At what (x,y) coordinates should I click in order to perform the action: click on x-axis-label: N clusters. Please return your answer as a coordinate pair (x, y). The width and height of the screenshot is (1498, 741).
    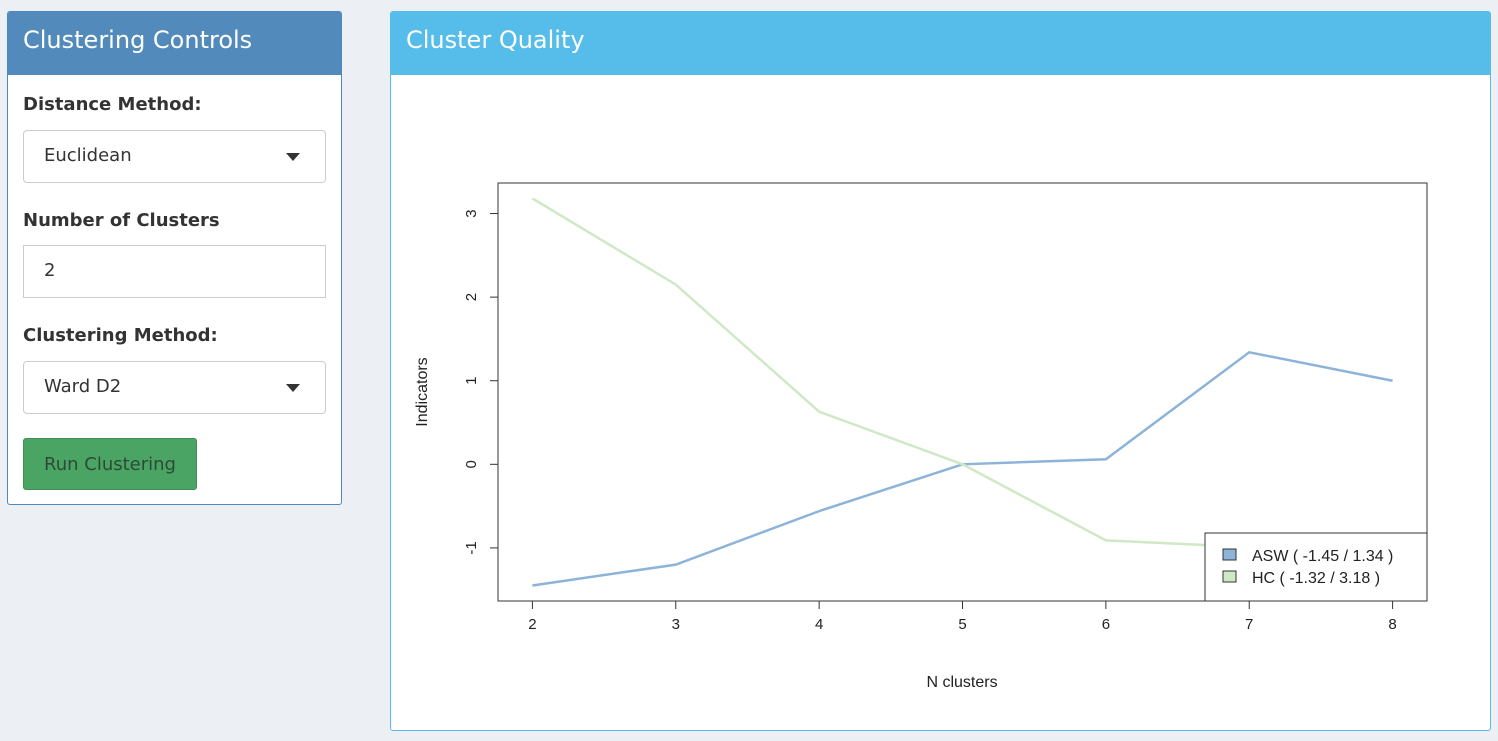
    Looking at the image, I should click on (961, 682).